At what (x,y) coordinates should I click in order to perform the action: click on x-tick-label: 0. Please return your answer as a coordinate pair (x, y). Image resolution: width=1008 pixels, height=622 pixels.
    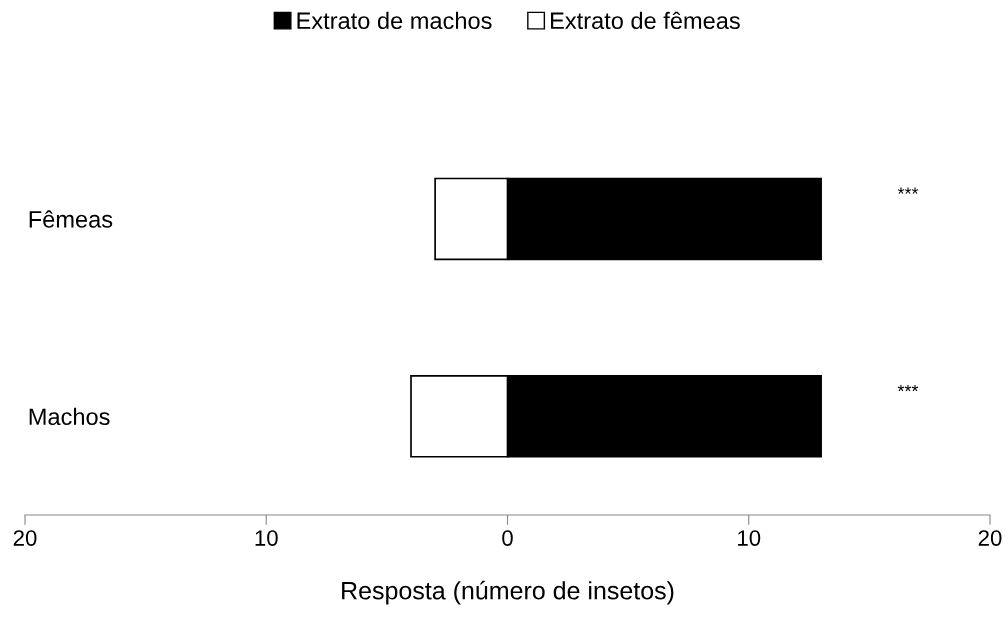
    Looking at the image, I should click on (507, 538).